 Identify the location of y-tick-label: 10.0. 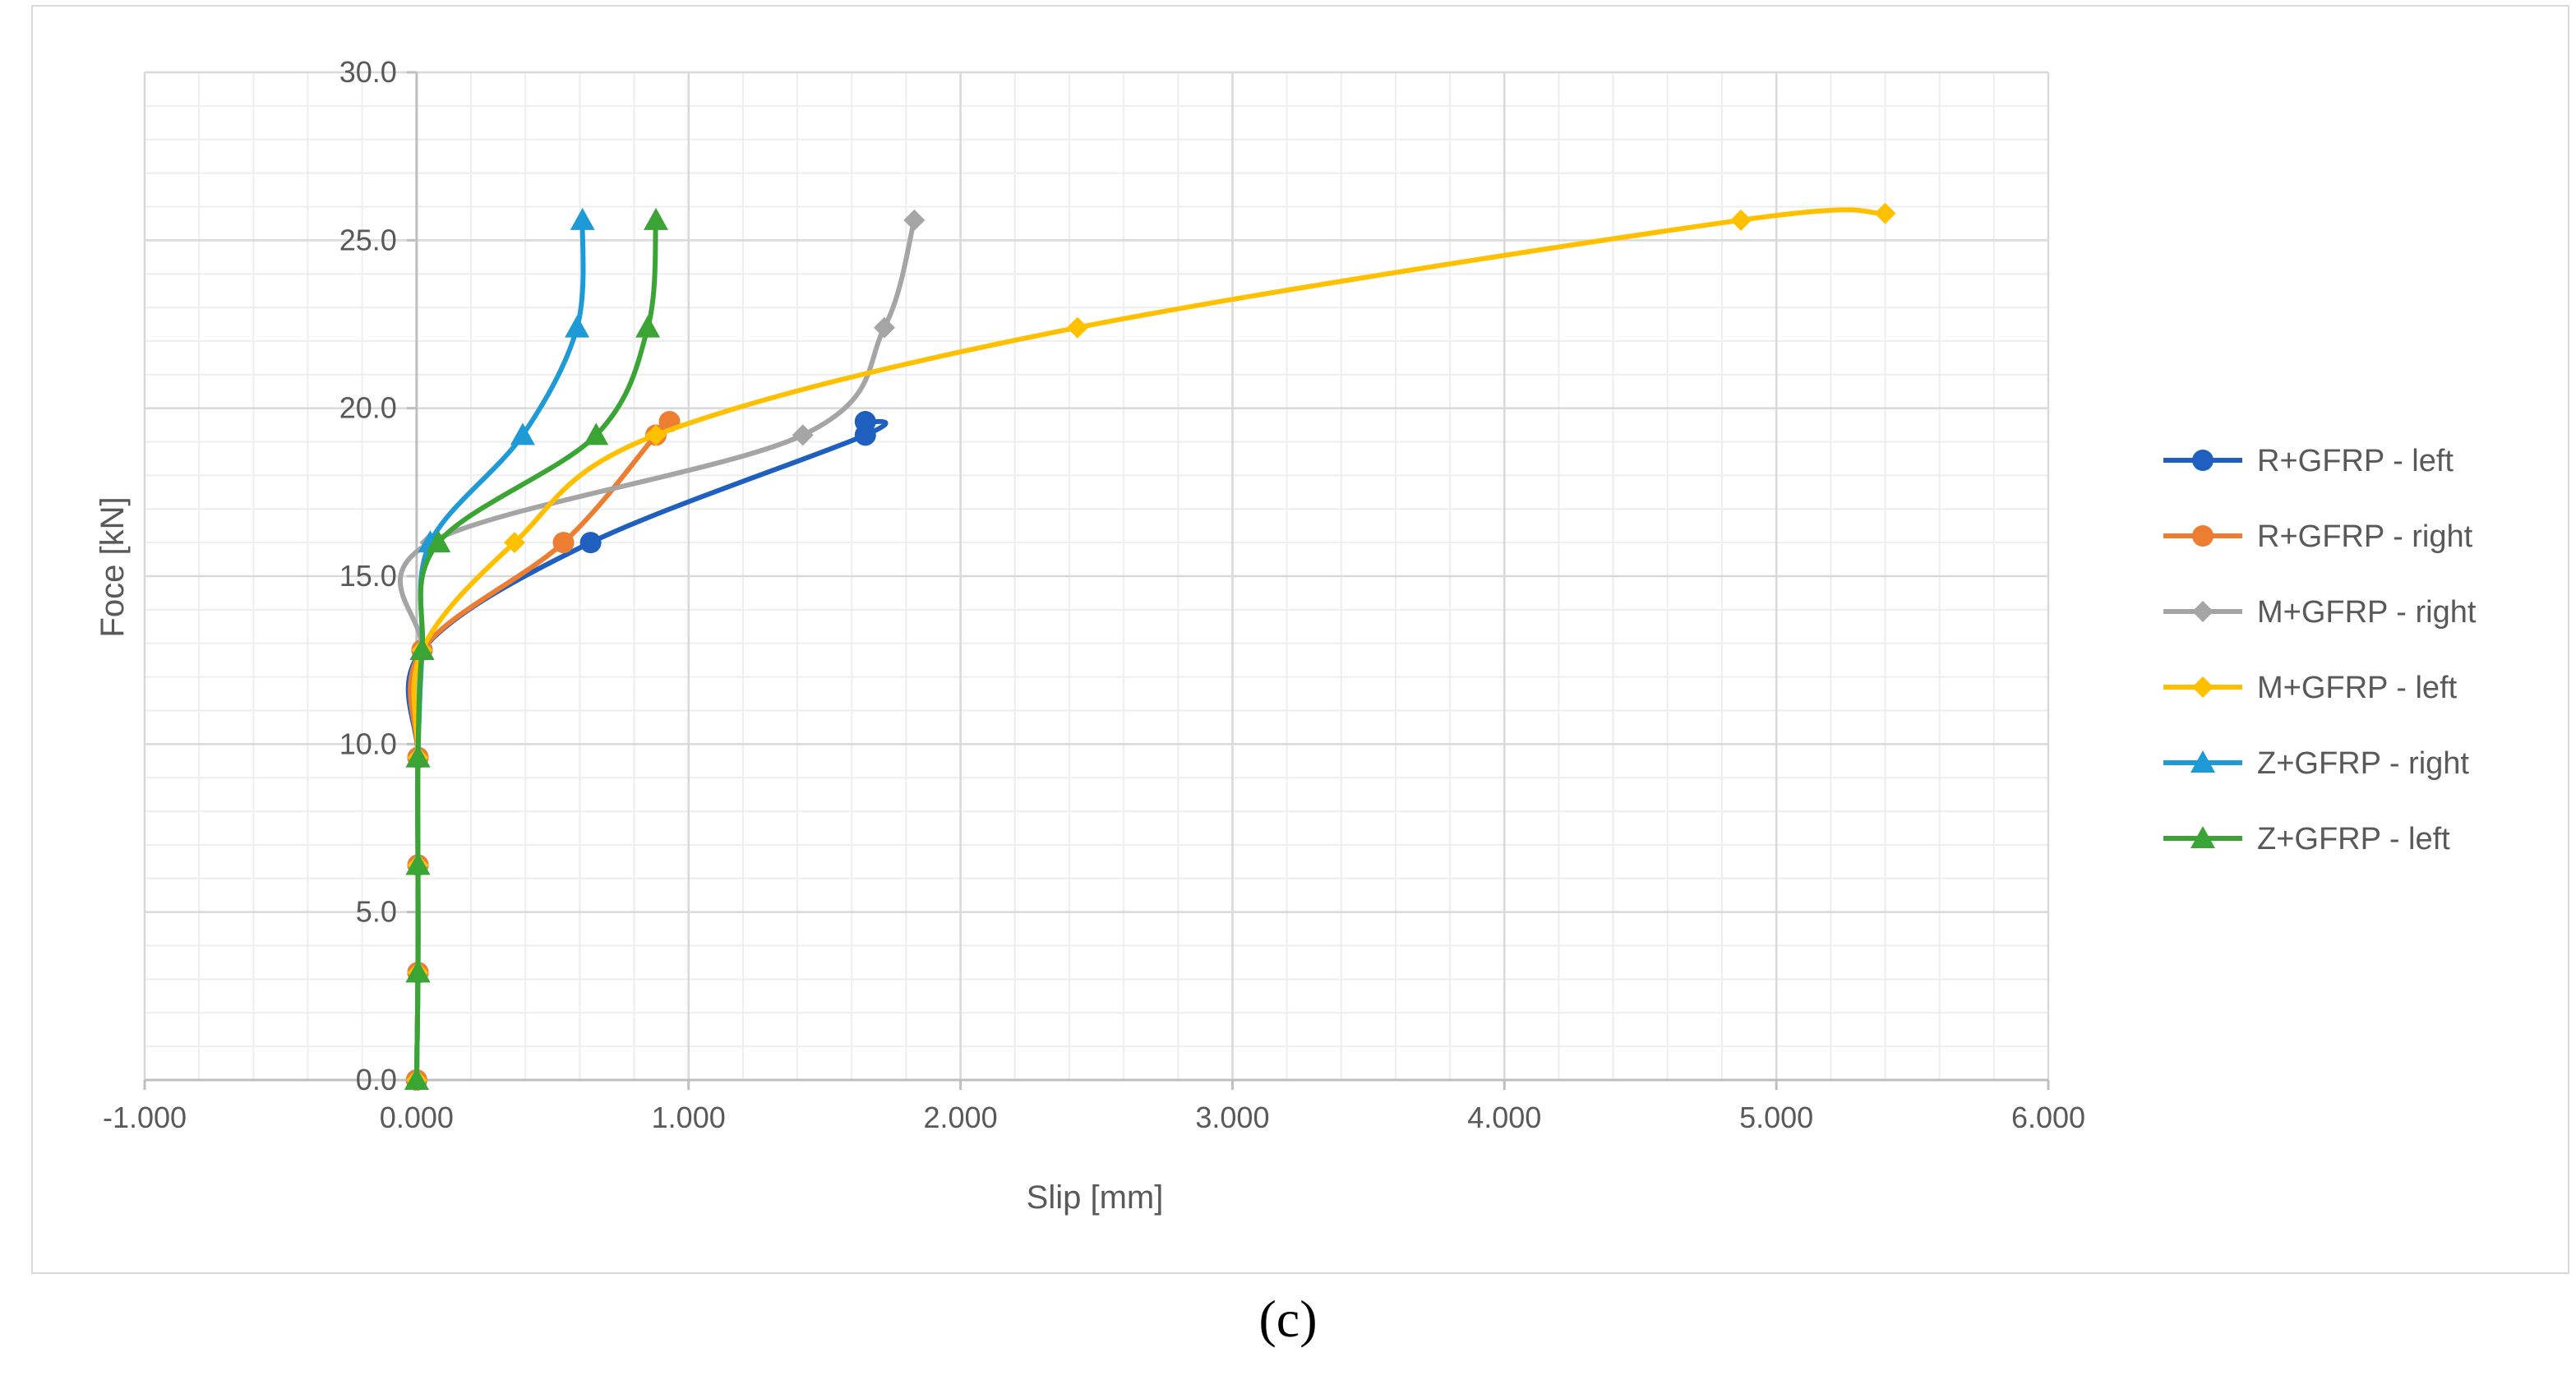
(368, 743).